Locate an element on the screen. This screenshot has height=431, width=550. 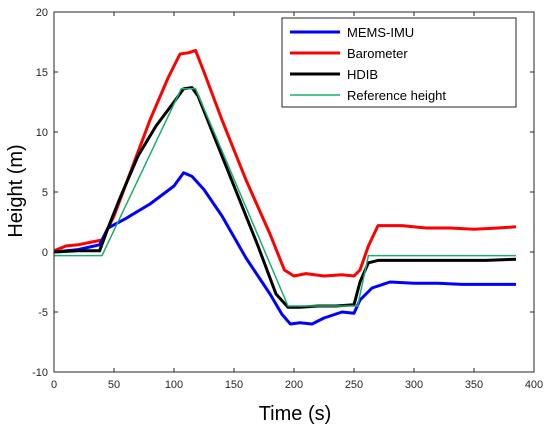
x-axis-title: Time (s) is located at coordinates (295, 414).